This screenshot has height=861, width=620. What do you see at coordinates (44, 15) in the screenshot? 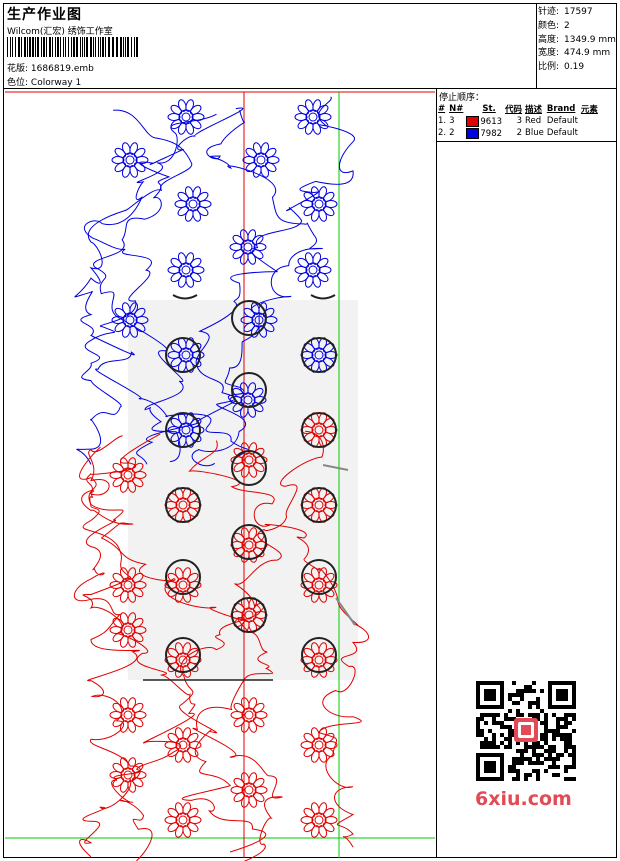
I see `page-title: 生产作业图` at bounding box center [44, 15].